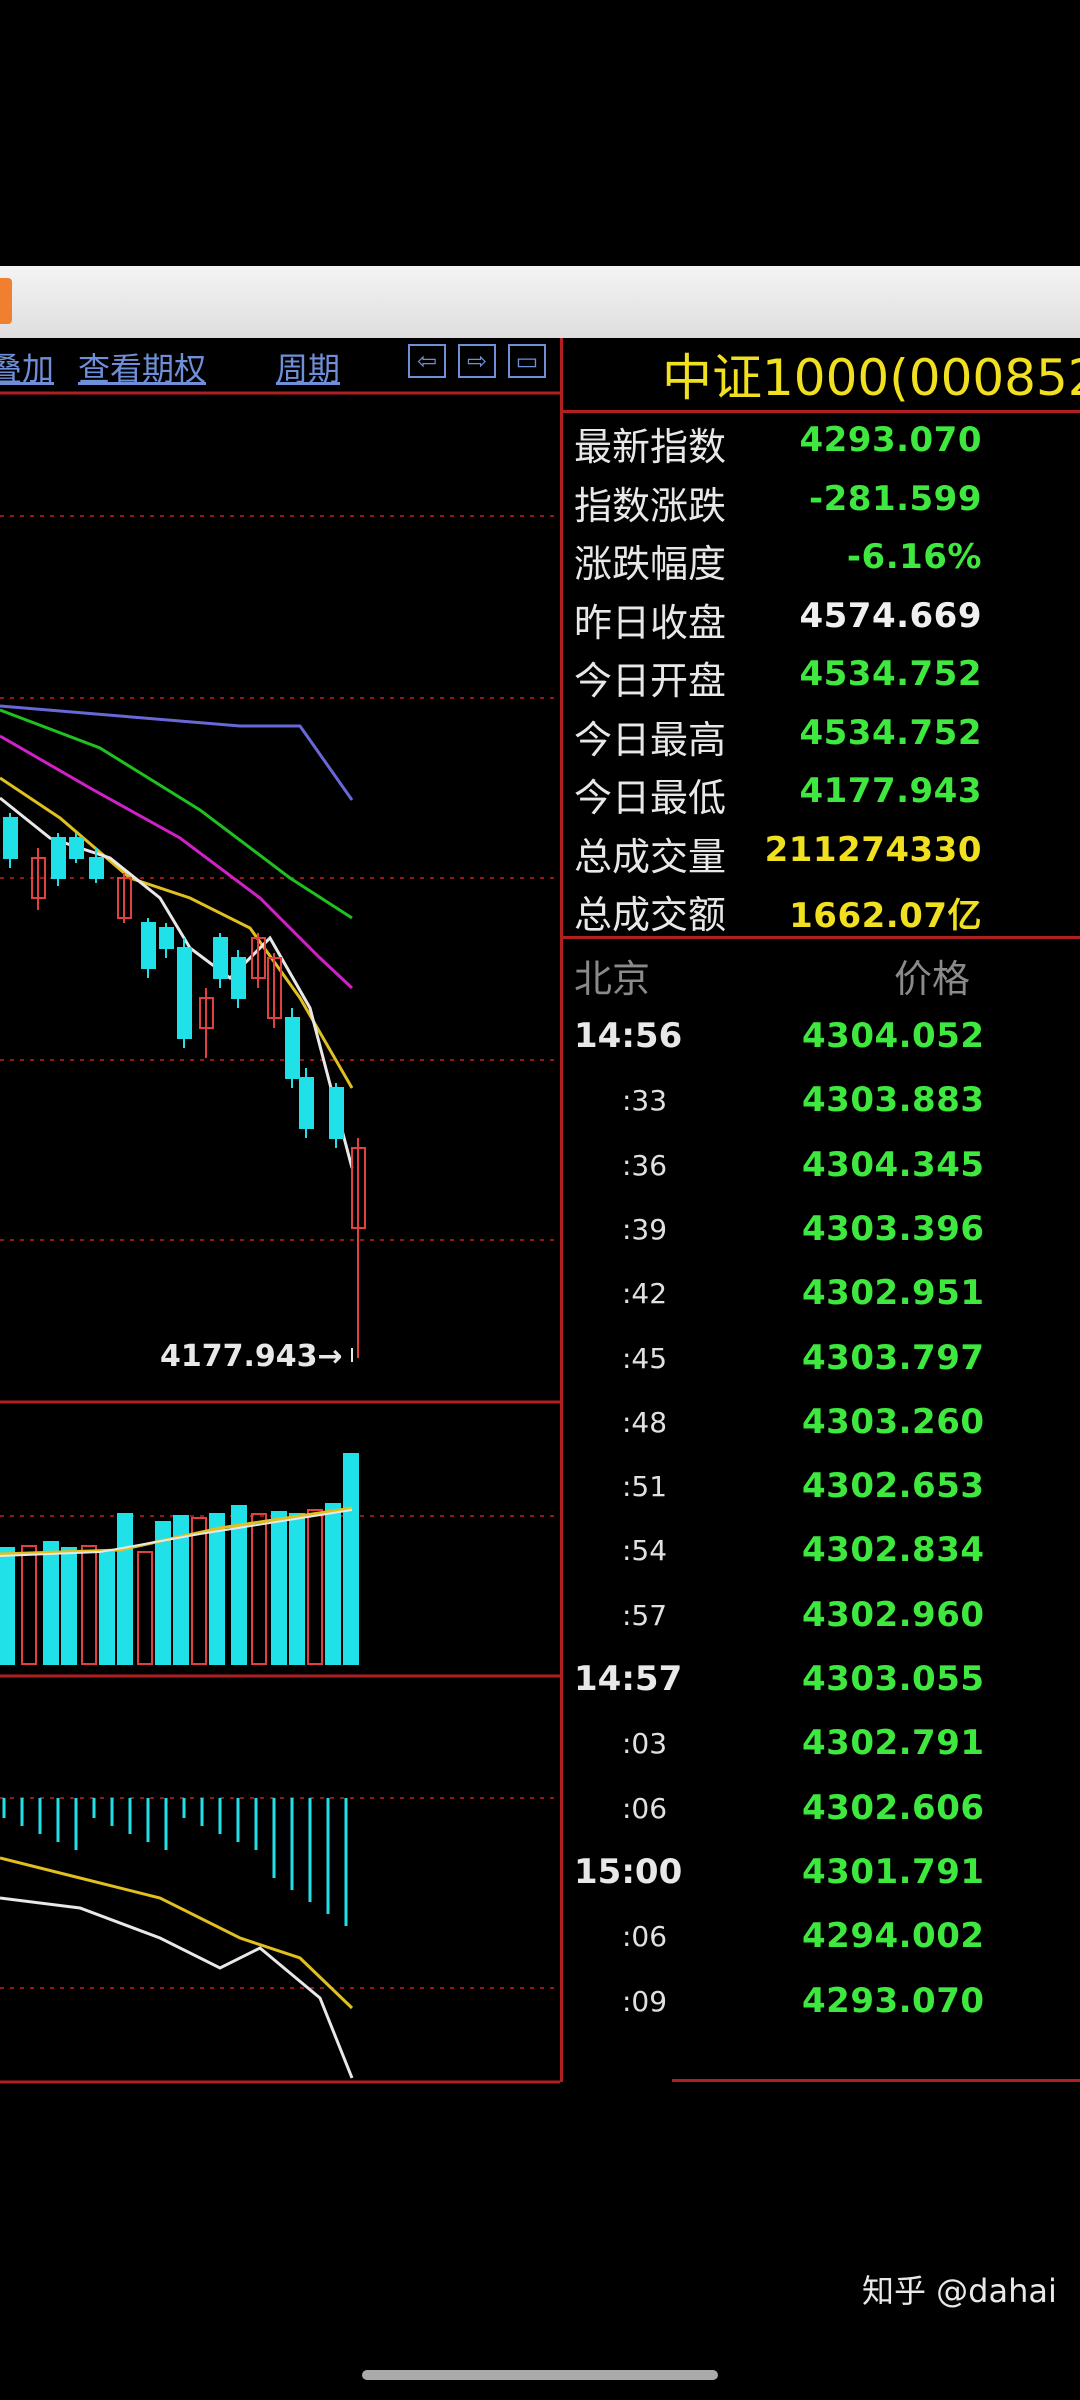 Image resolution: width=1080 pixels, height=2400 pixels. I want to click on info-row: 指数涨跌 -281.599, so click(784, 500).